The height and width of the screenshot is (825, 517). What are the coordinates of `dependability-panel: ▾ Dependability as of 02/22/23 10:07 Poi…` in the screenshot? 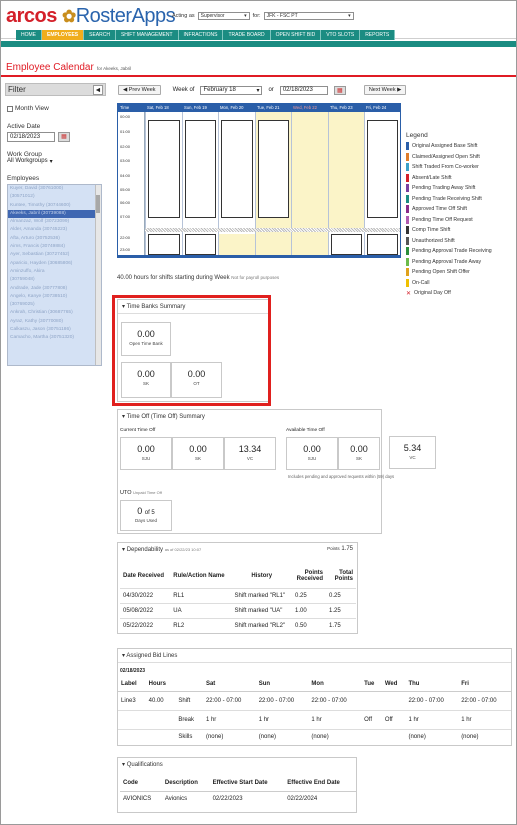 It's located at (237, 588).